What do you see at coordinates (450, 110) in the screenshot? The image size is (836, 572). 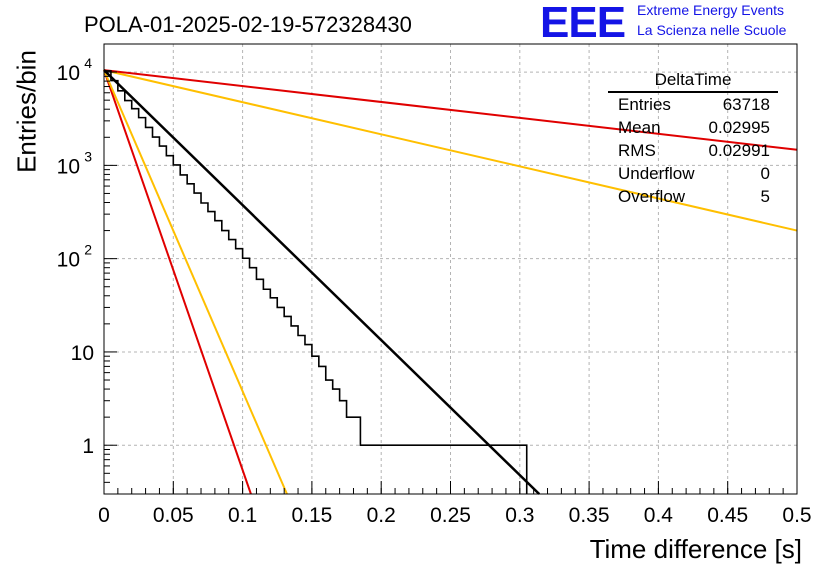 I see `fit-line-red-shallow` at bounding box center [450, 110].